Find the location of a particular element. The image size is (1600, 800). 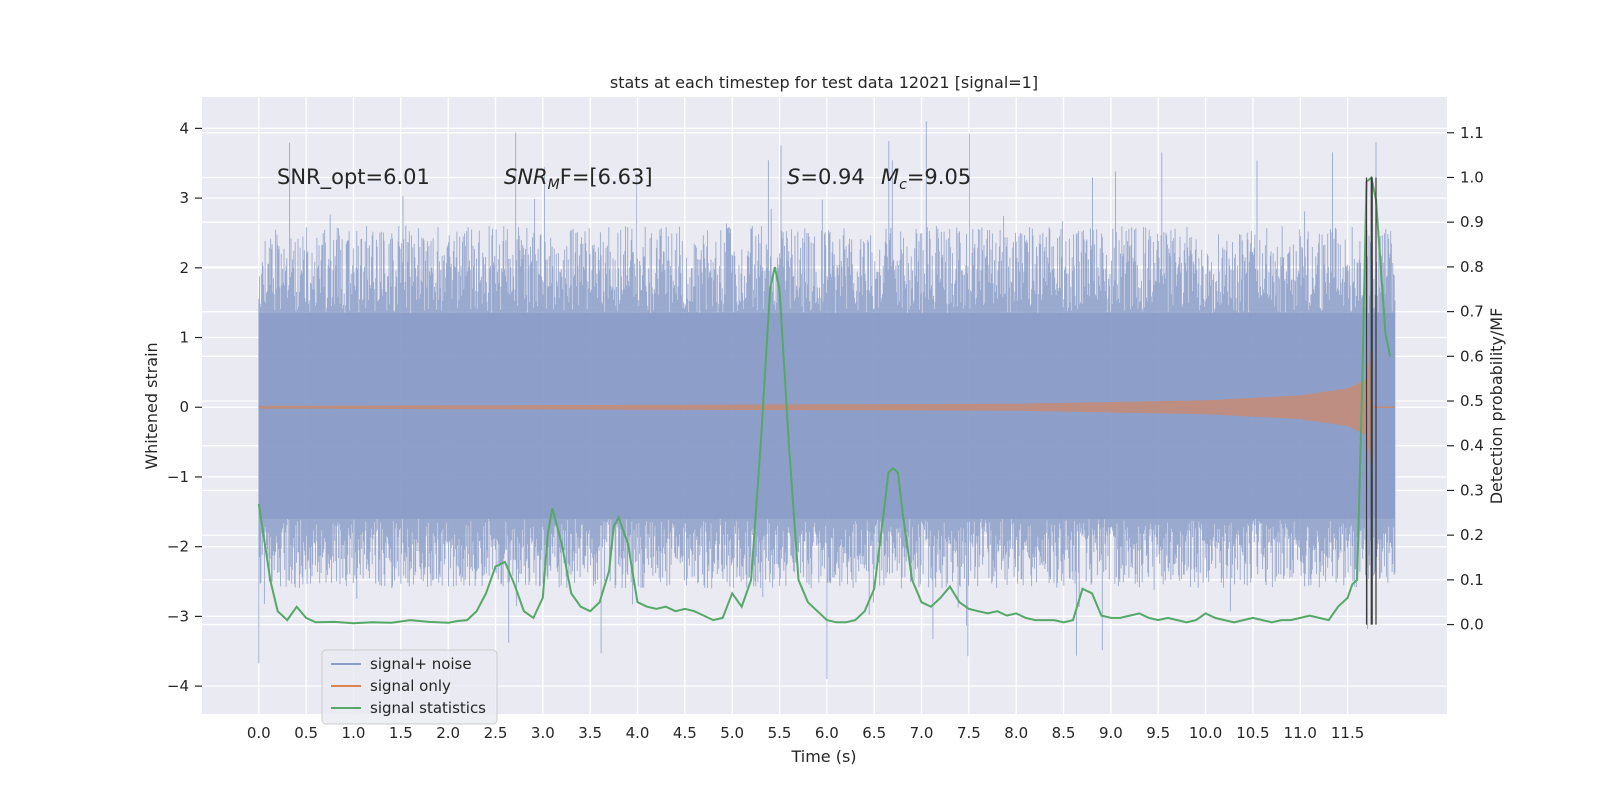

y-right-tick-label: 0.9 is located at coordinates (1472, 222).